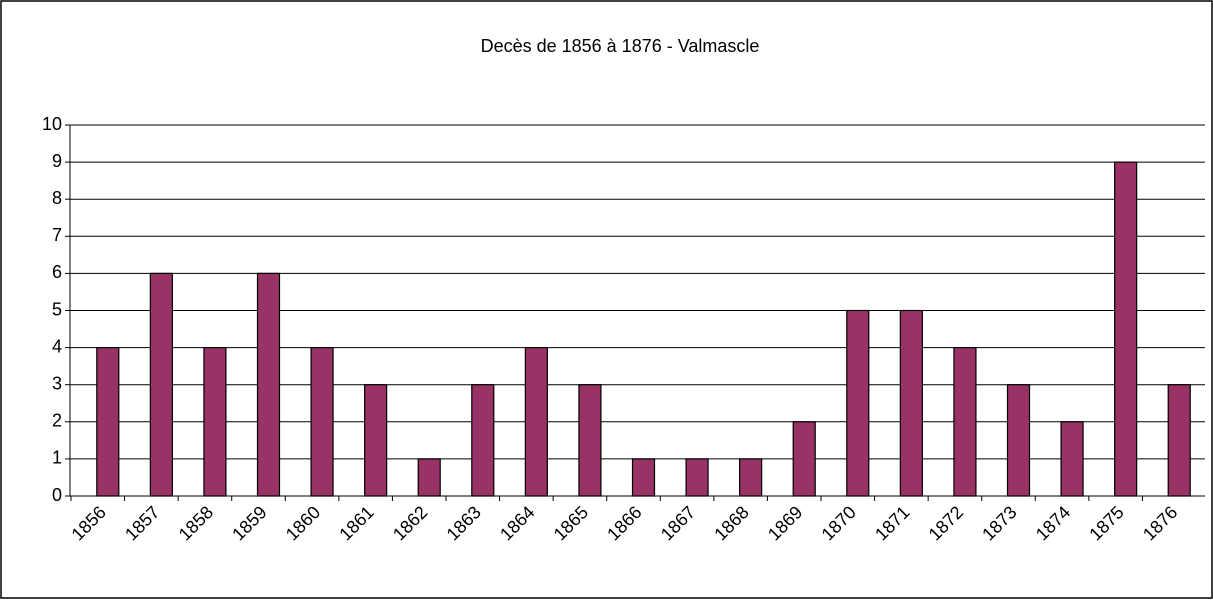  I want to click on y-tick-label: 6, so click(57, 272).